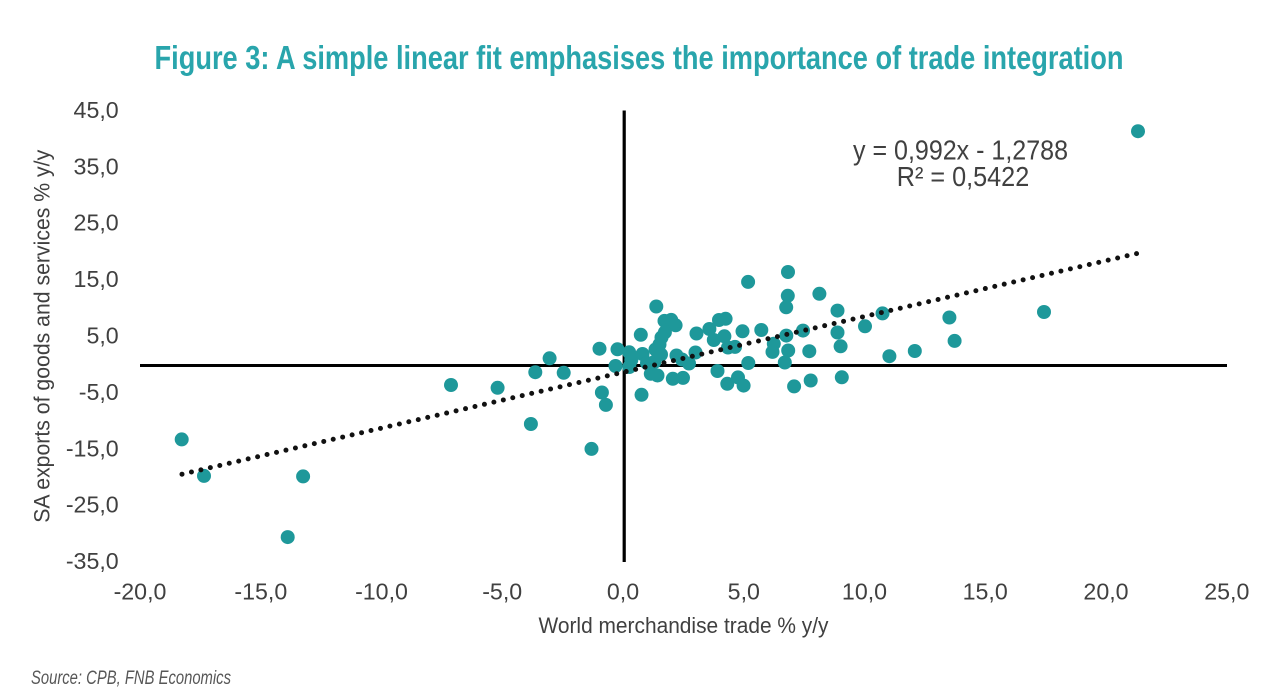  I want to click on svg-text: -10,0, so click(381, 592).